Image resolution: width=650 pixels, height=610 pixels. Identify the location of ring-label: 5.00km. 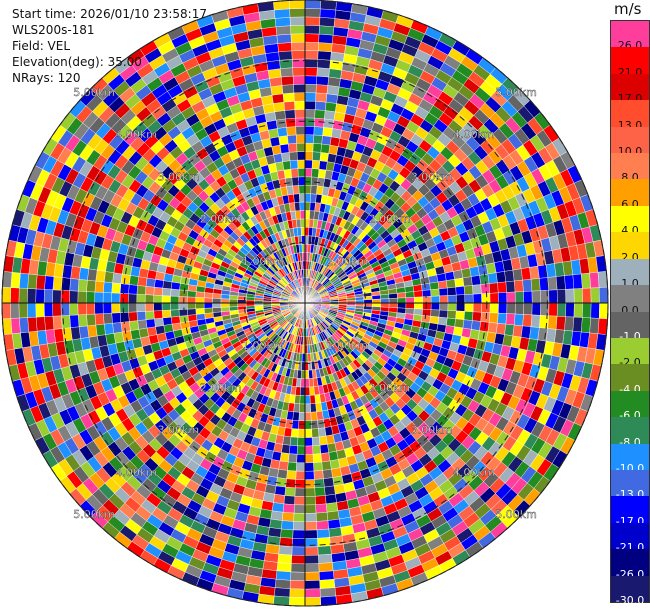
(516, 514).